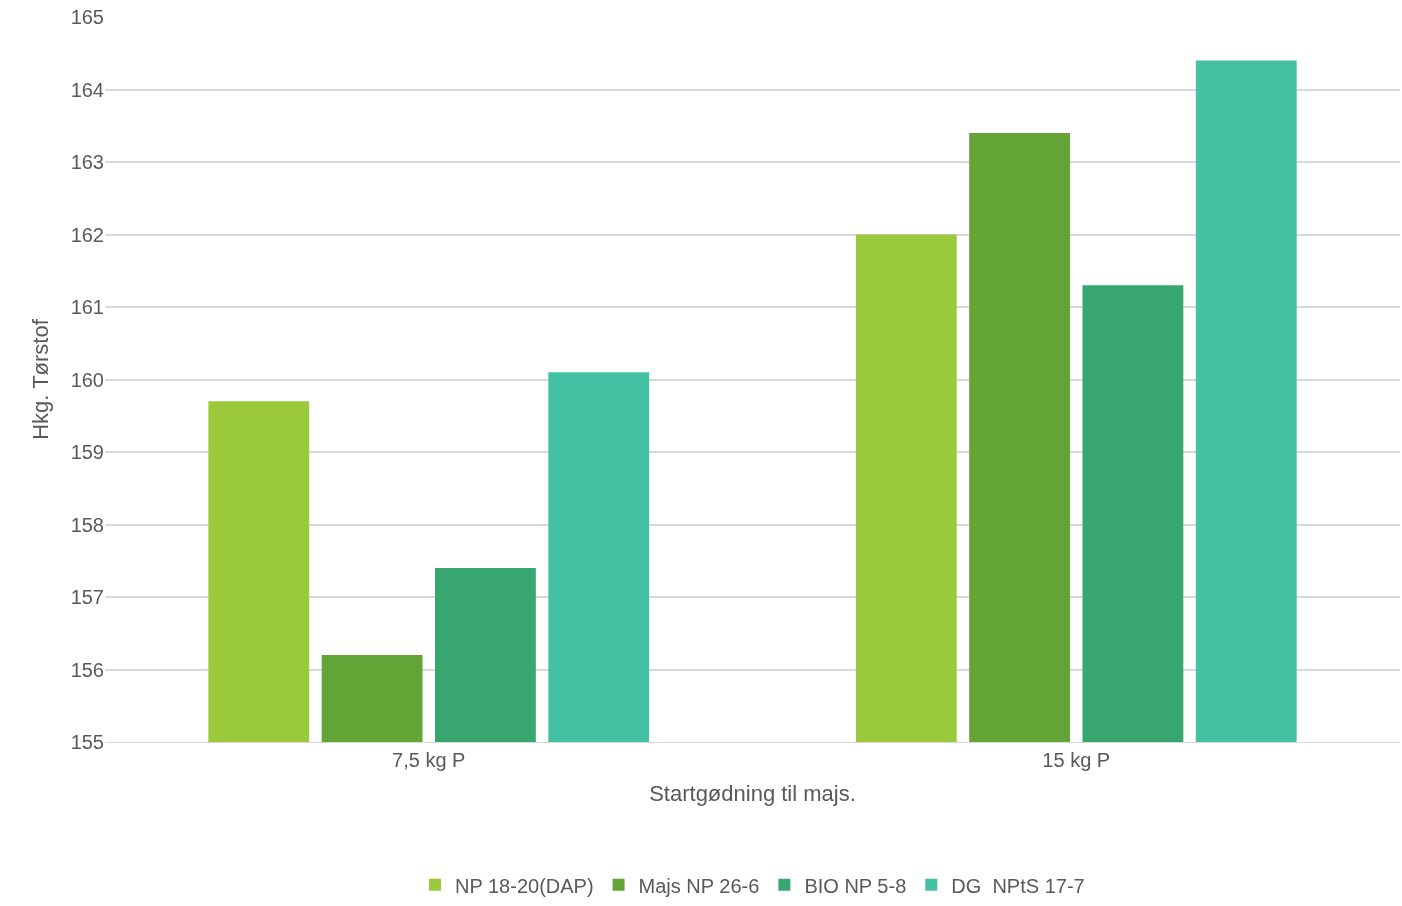 This screenshot has width=1402, height=906. What do you see at coordinates (87, 379) in the screenshot?
I see `y-tick-label: 160` at bounding box center [87, 379].